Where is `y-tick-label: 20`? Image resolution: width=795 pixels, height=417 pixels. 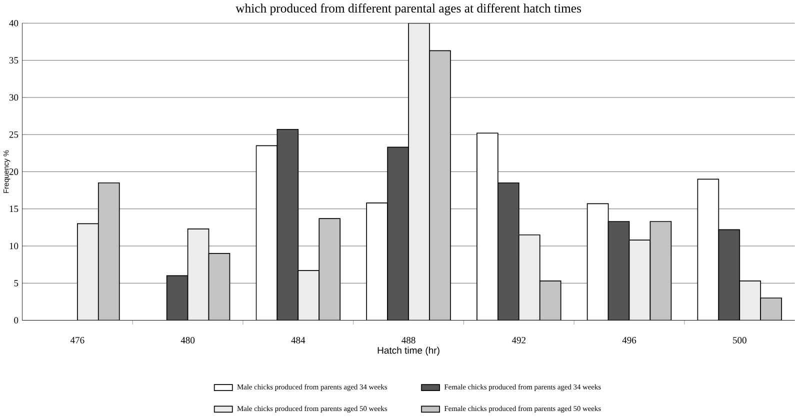 y-tick-label: 20 is located at coordinates (13, 172).